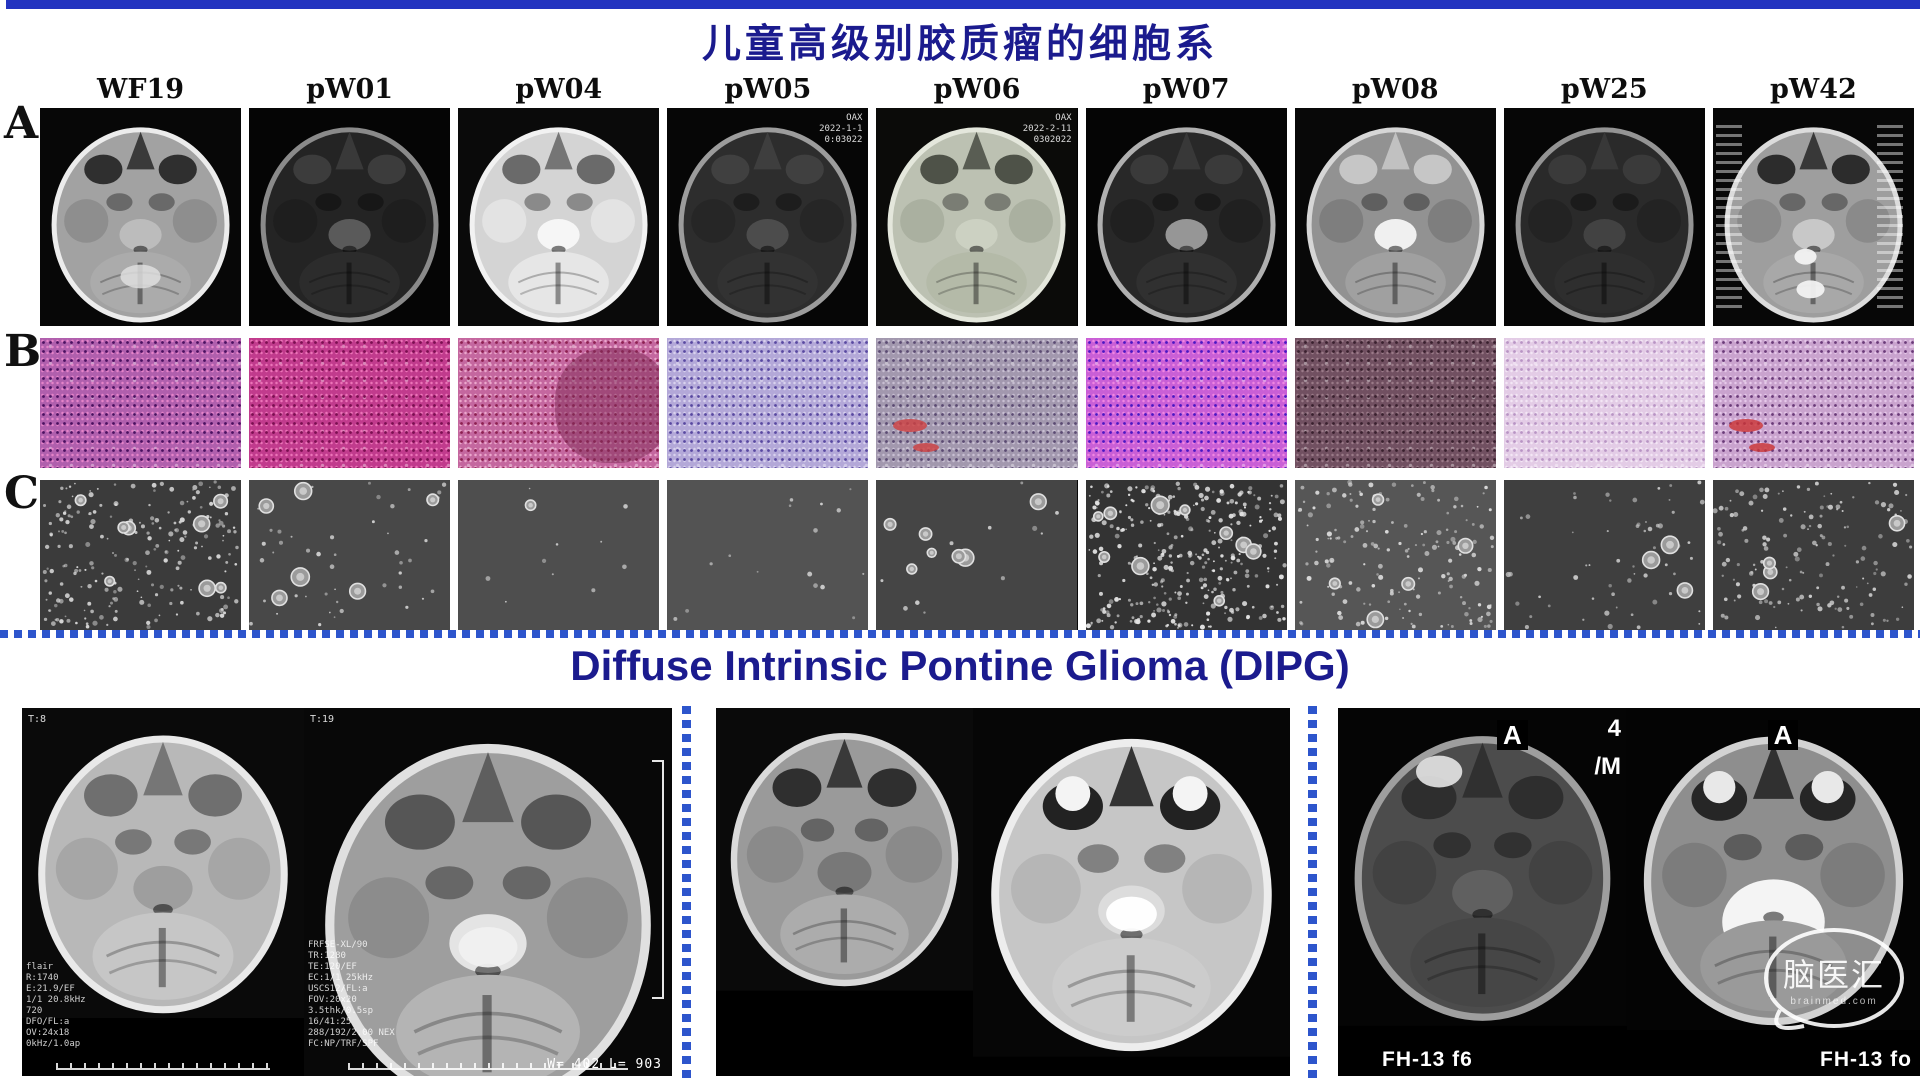 Image resolution: width=1920 pixels, height=1080 pixels. I want to click on dipg-mri-panel2-right, so click(1131, 892).